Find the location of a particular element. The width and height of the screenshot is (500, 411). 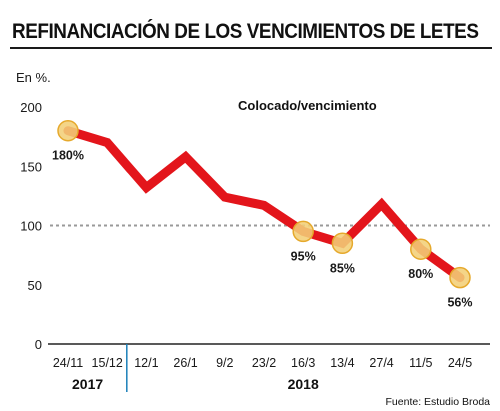

x-tick-label: 26/1 is located at coordinates (185, 363).